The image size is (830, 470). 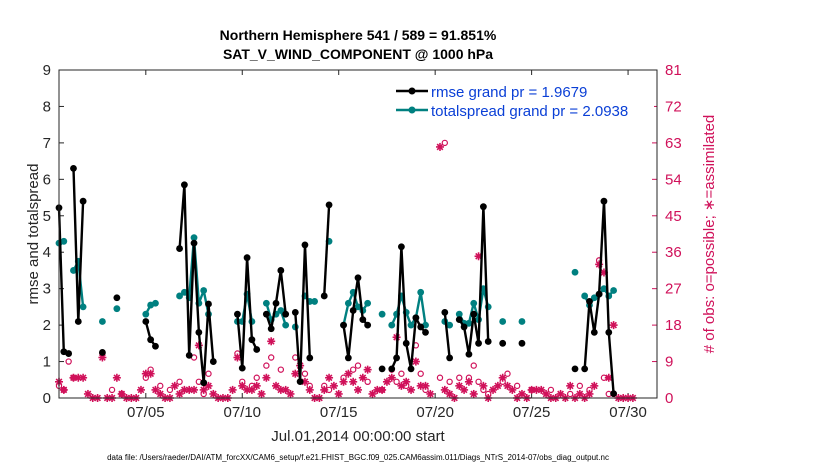 I want to click on y-right-tick-label: 27, so click(x=673, y=289).